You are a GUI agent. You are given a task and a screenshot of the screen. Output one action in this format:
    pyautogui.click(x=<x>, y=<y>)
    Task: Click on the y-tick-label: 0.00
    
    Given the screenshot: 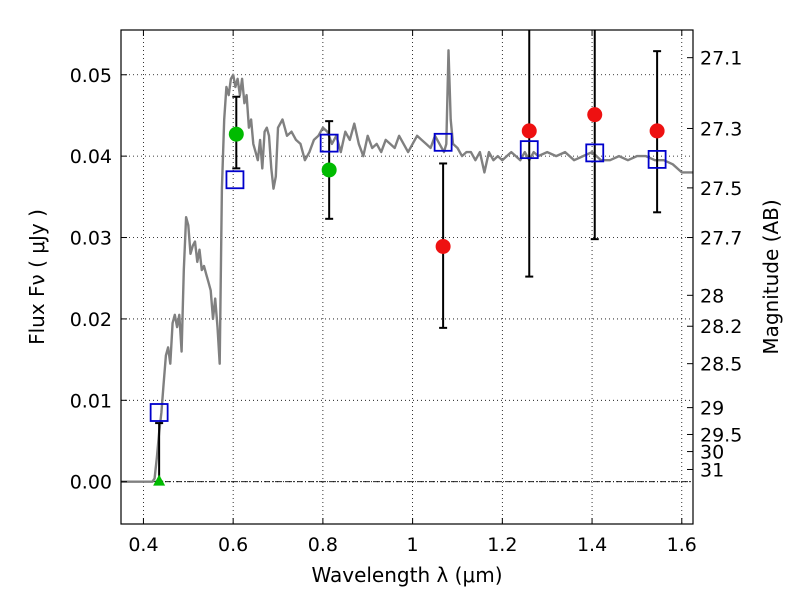 What is the action you would take?
    pyautogui.click(x=91, y=483)
    